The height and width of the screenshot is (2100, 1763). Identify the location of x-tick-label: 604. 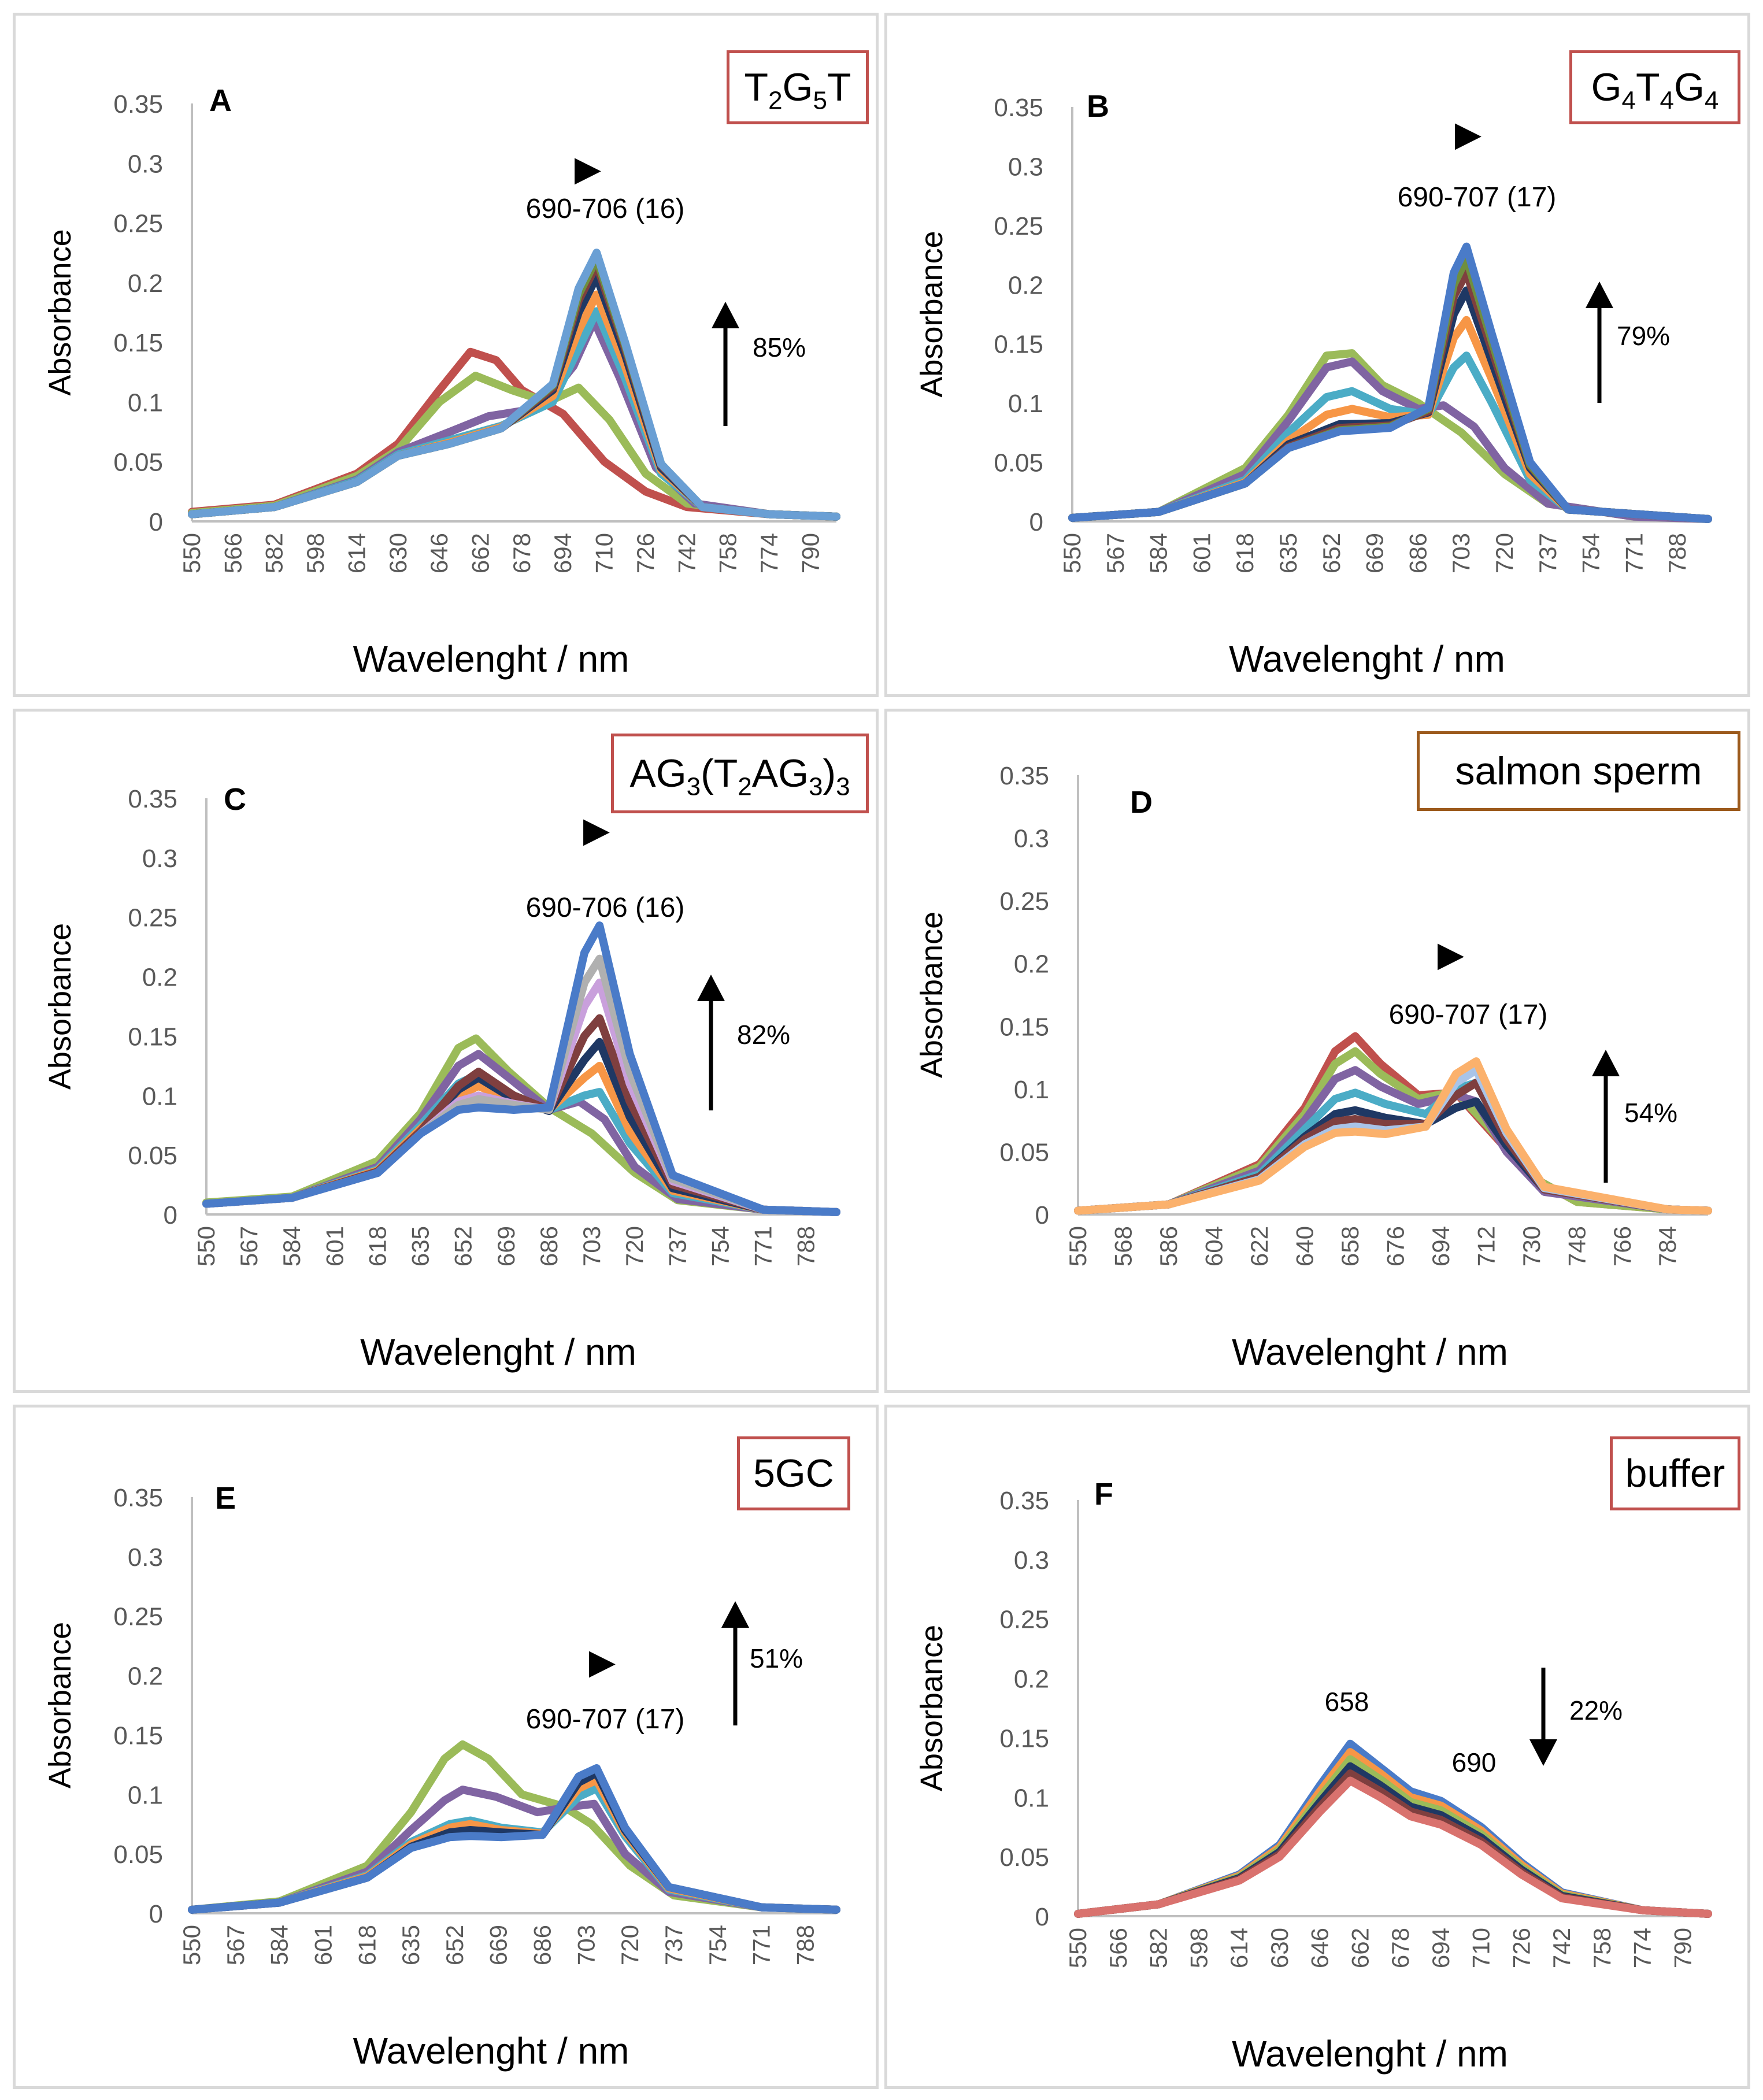
(1213, 1246).